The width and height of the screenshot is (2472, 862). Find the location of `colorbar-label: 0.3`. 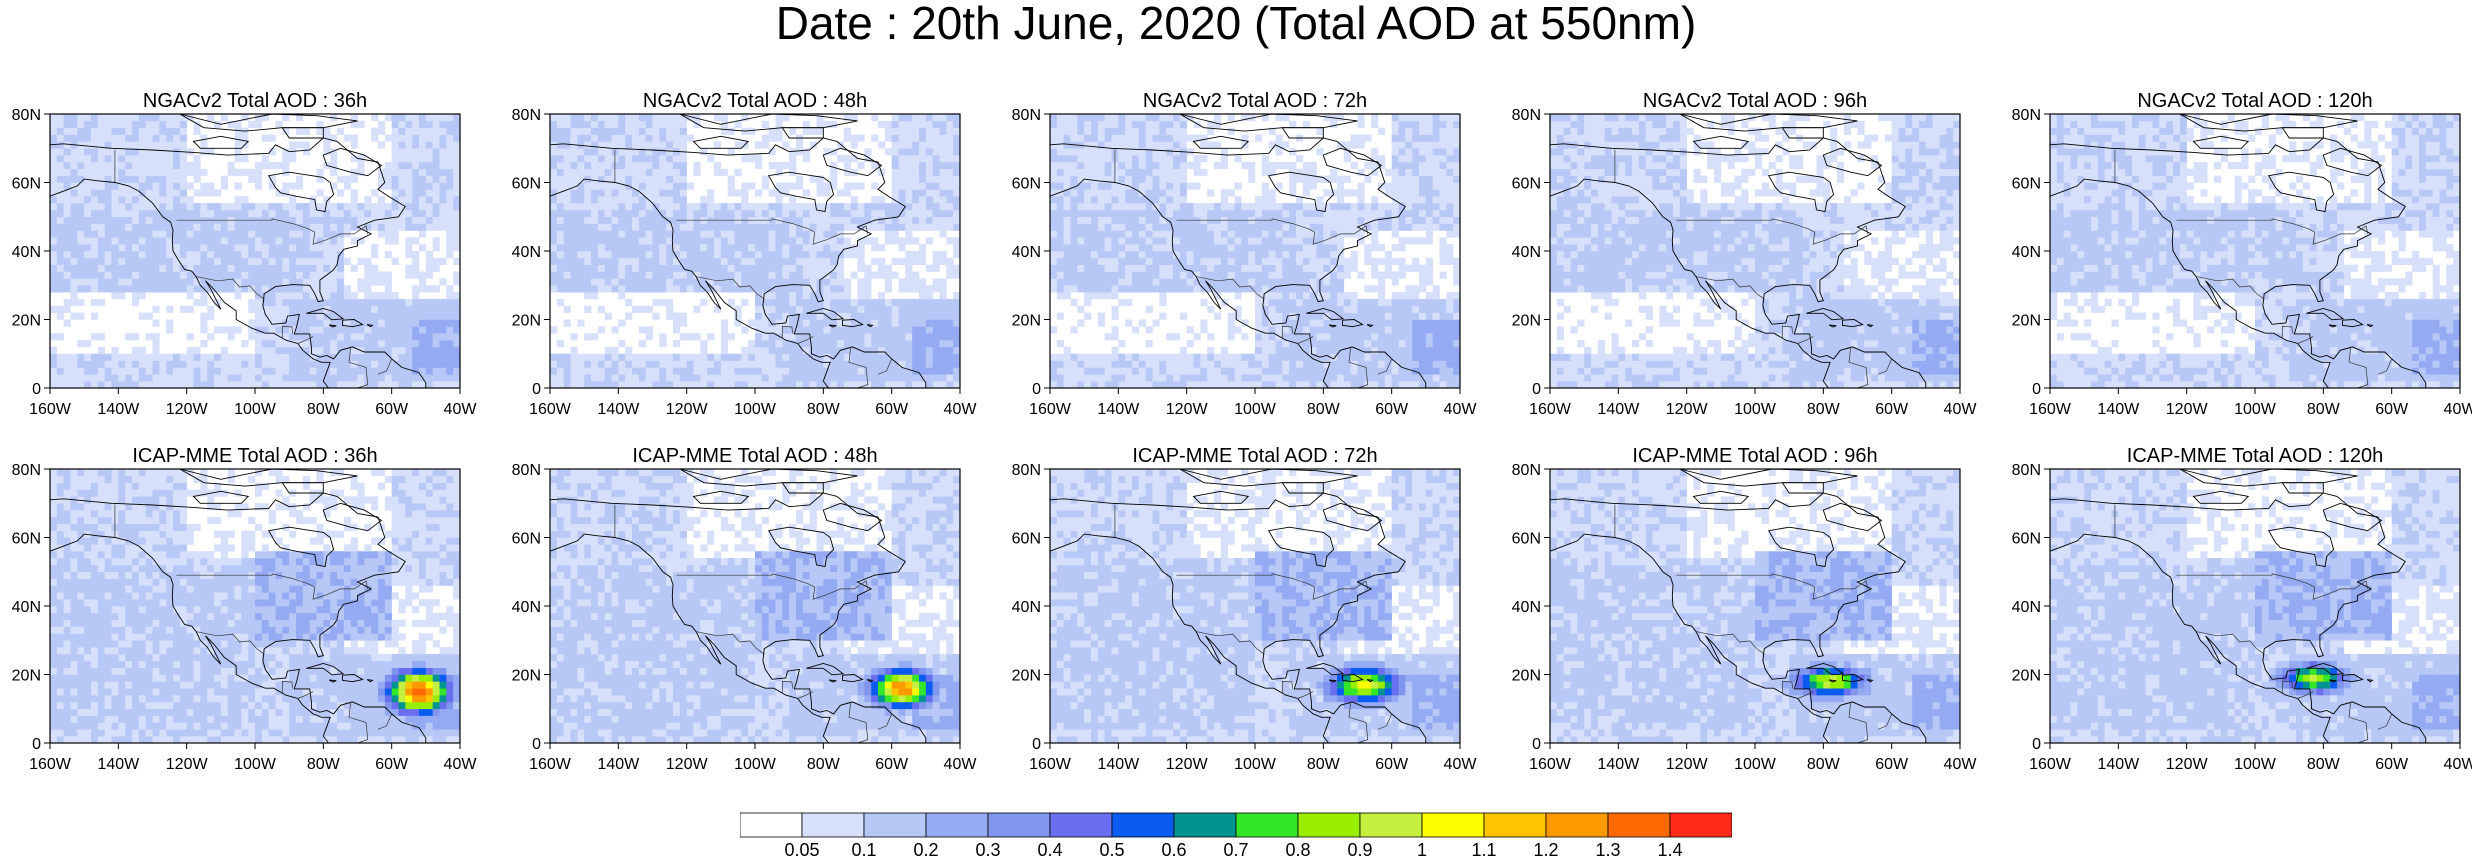

colorbar-label: 0.3 is located at coordinates (987, 849).